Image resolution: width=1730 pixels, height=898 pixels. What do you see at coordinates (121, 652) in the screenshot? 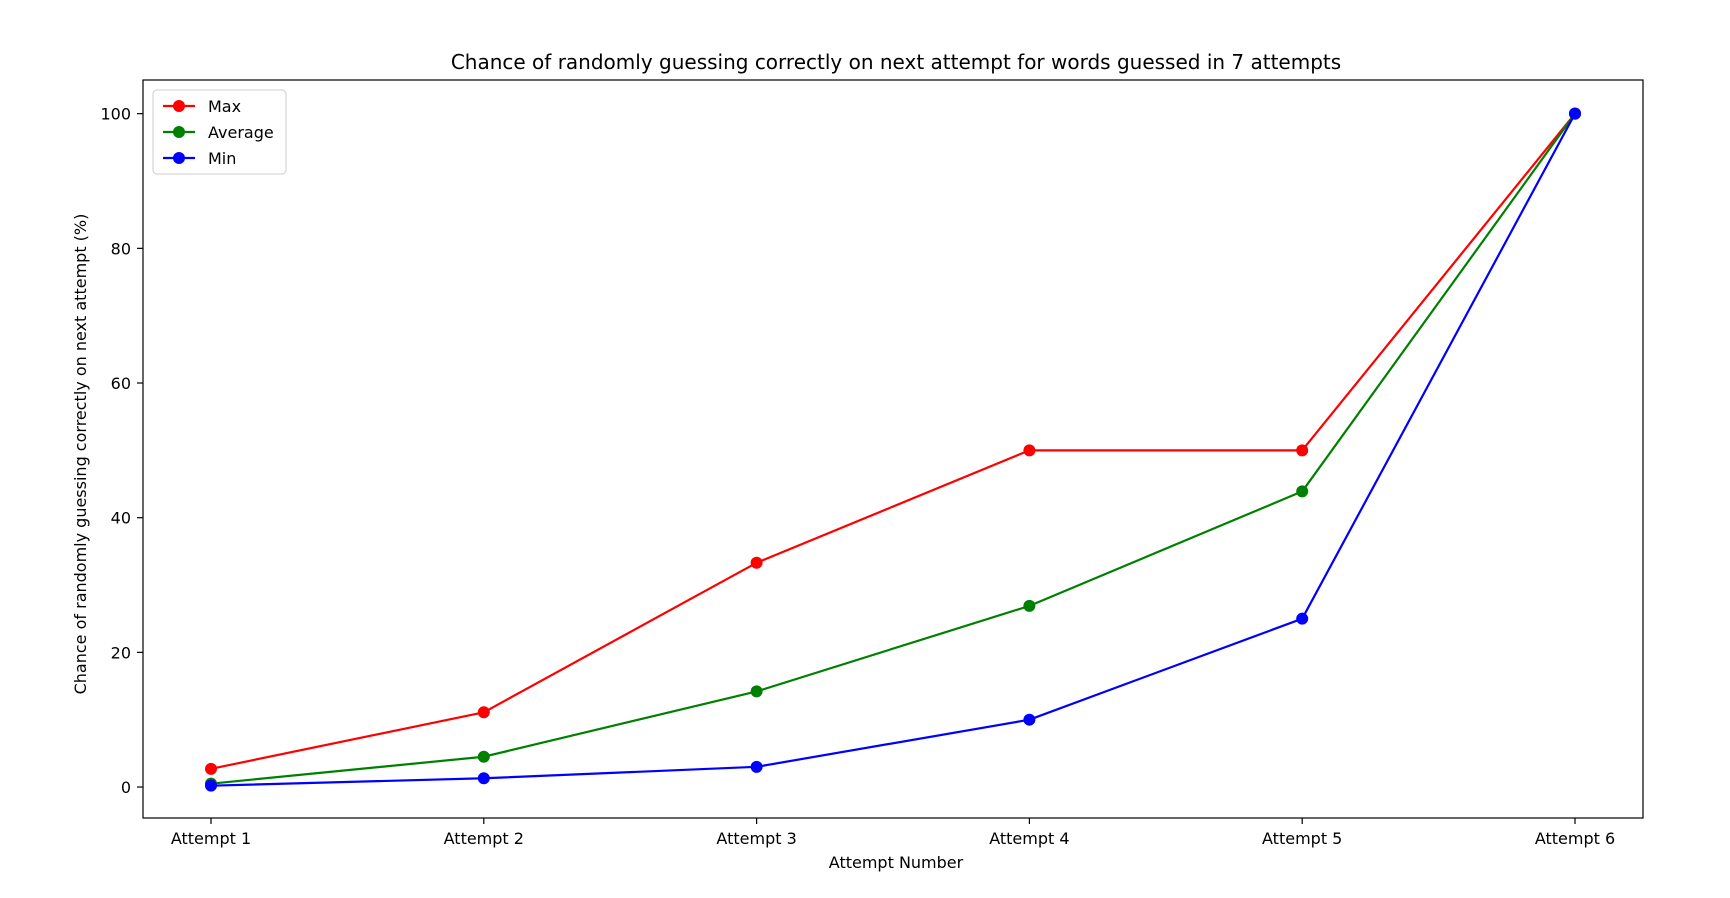
I see `y-tick-label: 20` at bounding box center [121, 652].